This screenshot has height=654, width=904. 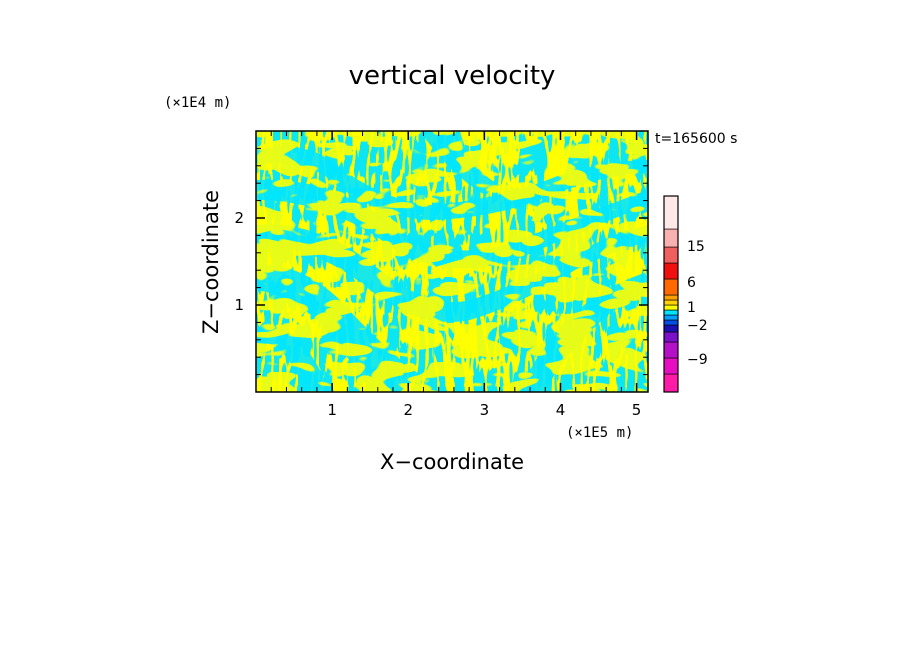 I want to click on y-axis-label: Z−coordinate, so click(x=211, y=262).